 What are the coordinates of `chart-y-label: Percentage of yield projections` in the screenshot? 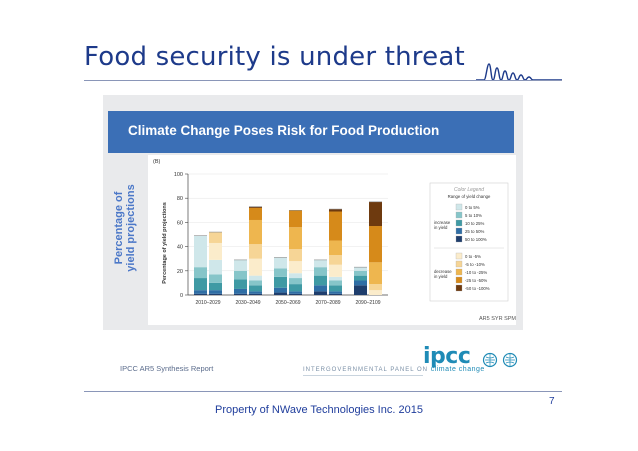 It's located at (165, 243).